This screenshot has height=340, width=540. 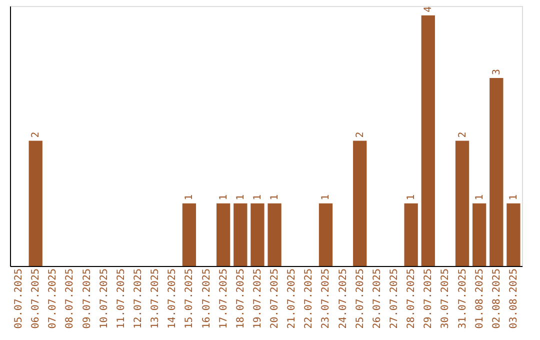 What do you see at coordinates (121, 298) in the screenshot?
I see `x-tick-label: 11.07.2025` at bounding box center [121, 298].